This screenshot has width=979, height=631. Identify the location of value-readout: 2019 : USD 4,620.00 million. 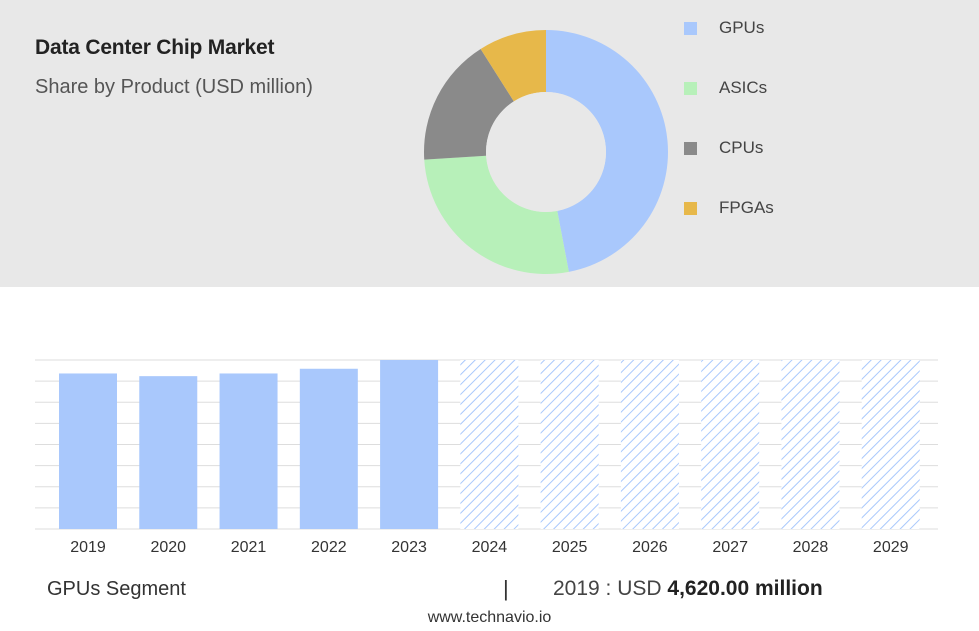
(688, 589).